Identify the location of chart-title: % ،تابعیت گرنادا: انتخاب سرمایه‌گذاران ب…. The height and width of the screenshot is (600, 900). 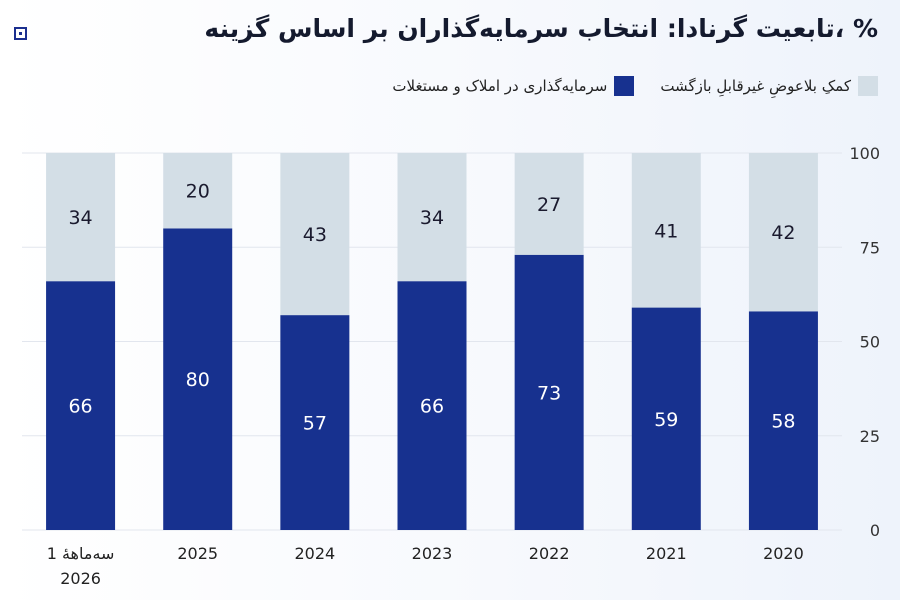
(541, 28).